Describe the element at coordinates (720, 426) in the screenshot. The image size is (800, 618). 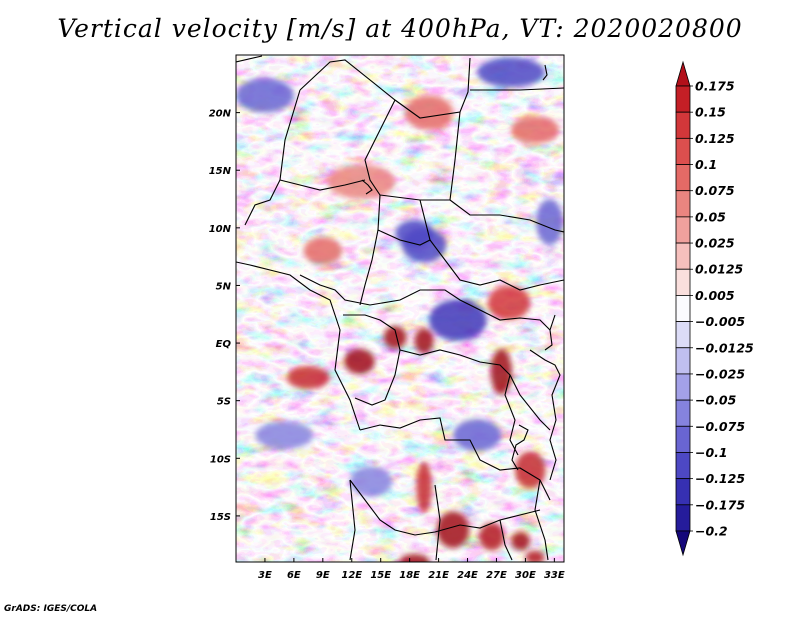
I see `colorbar-label: −0.075` at that location.